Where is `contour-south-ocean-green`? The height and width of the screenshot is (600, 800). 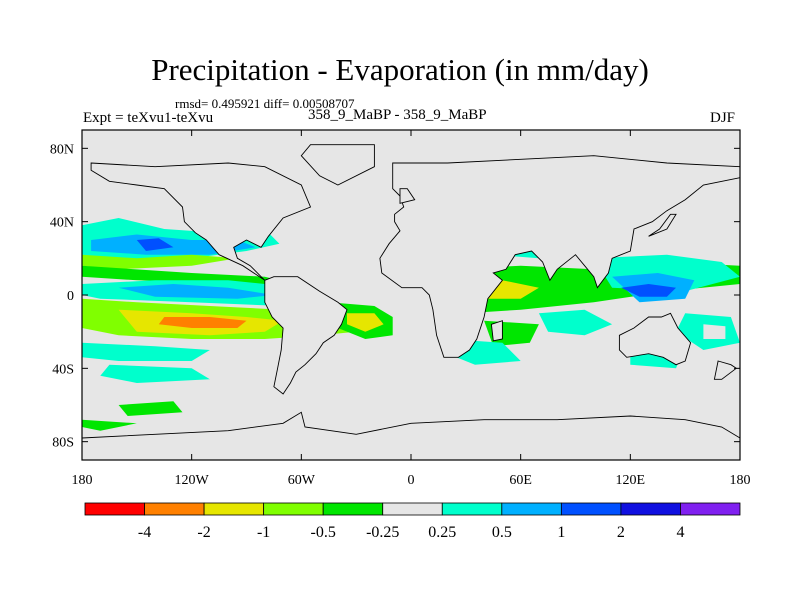
contour-south-ocean-green is located at coordinates (150, 408).